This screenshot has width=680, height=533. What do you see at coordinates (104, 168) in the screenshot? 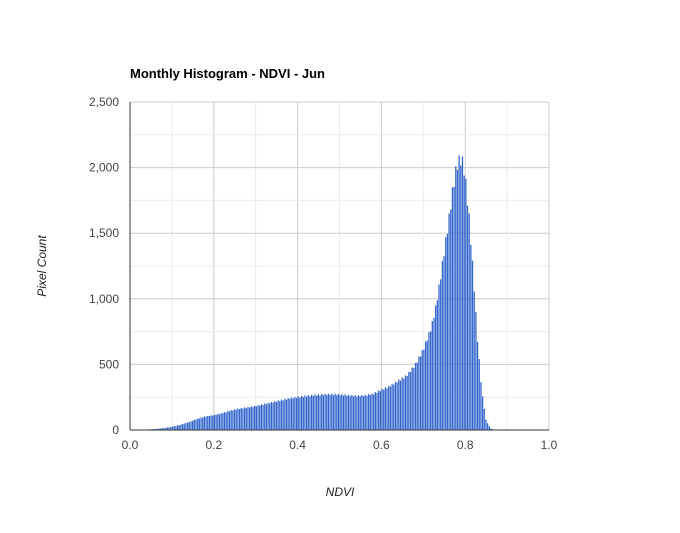
I see `y-tick-label: 2,000` at bounding box center [104, 168].